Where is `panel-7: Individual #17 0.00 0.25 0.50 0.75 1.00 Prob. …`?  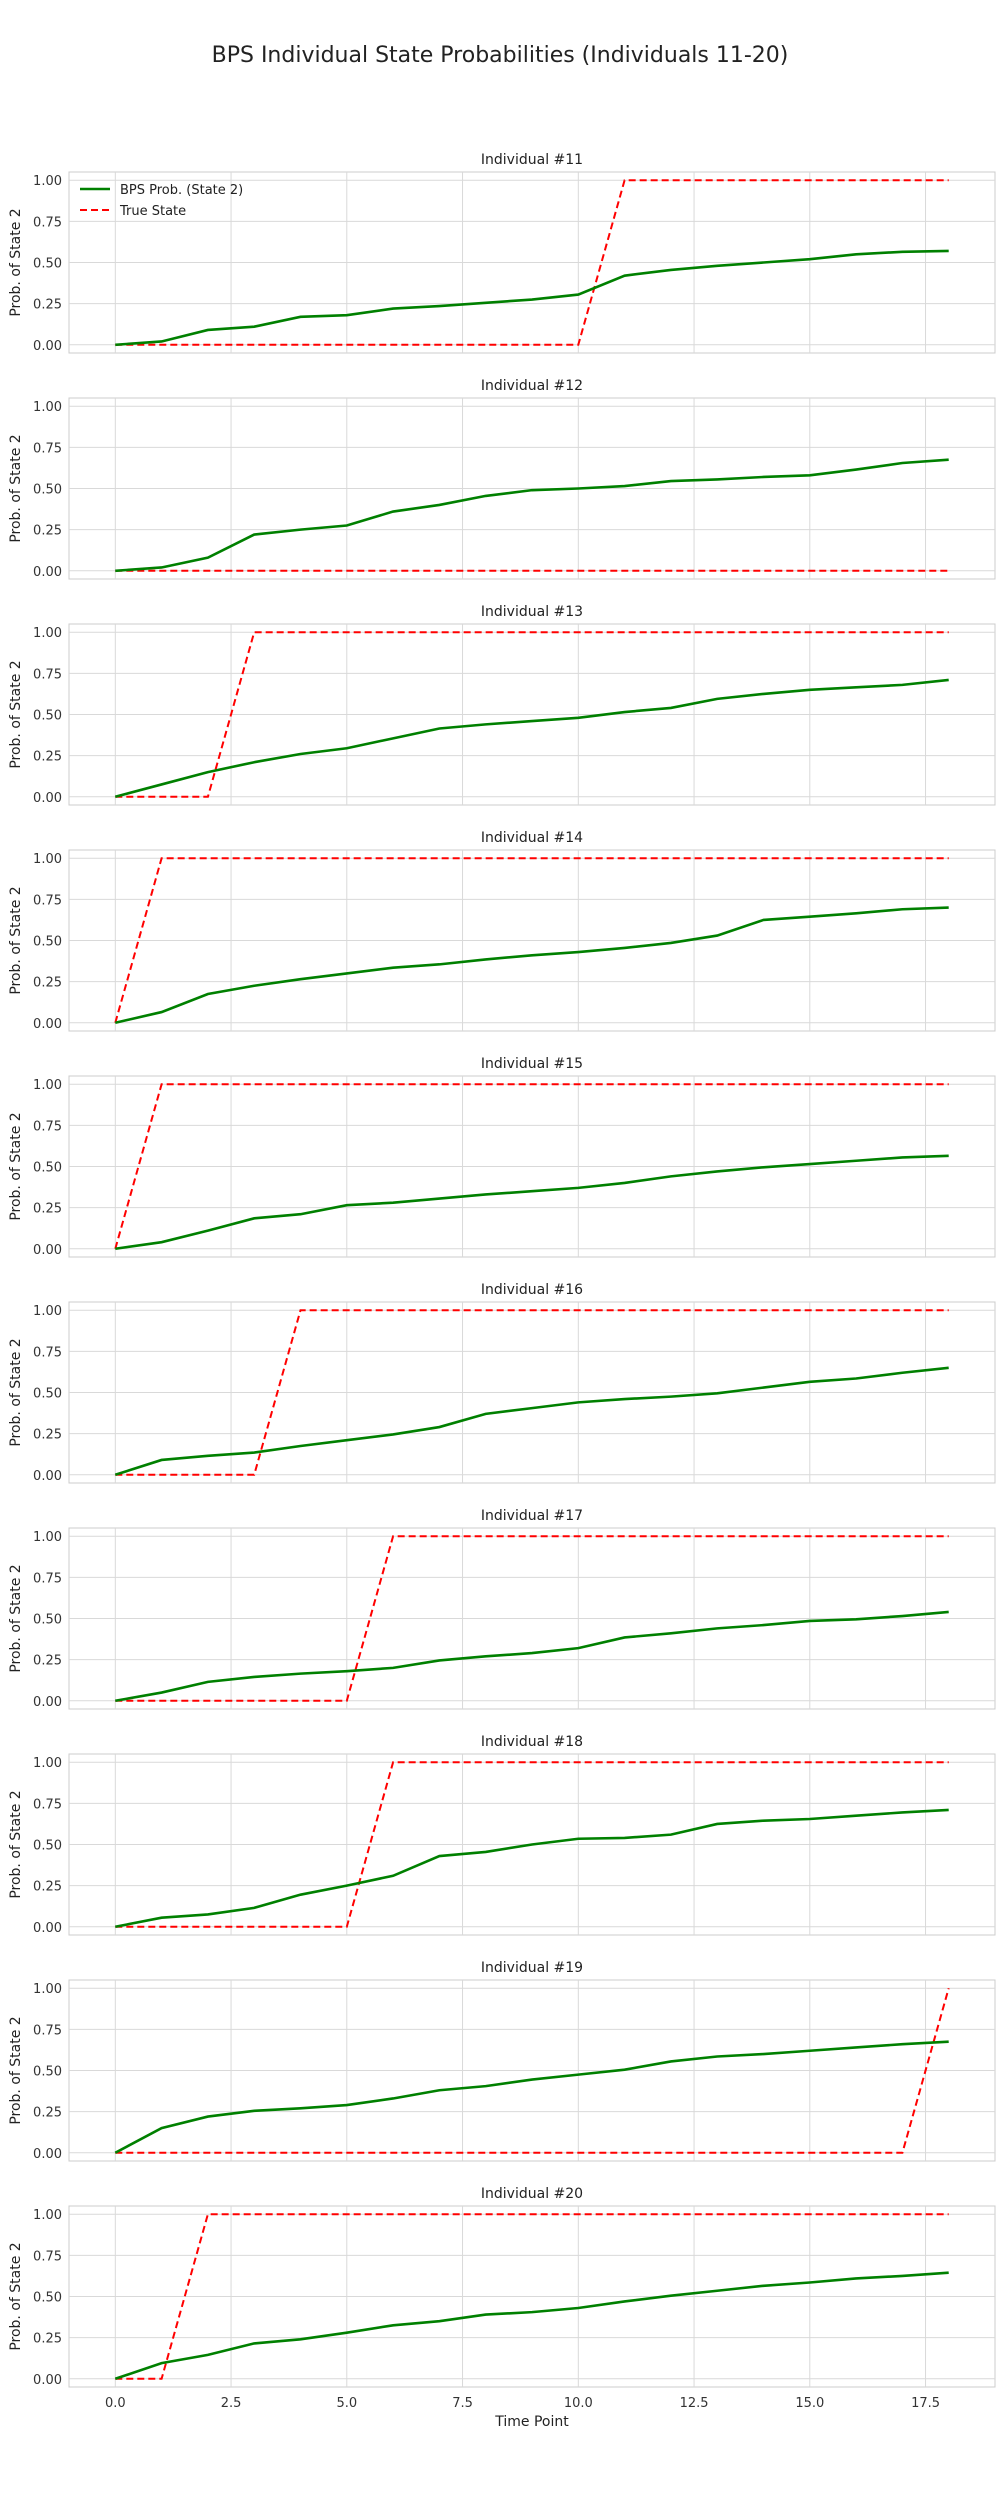
panel-7: Individual #17 0.00 0.25 0.50 0.75 1.00 Prob. … is located at coordinates (502, 1609).